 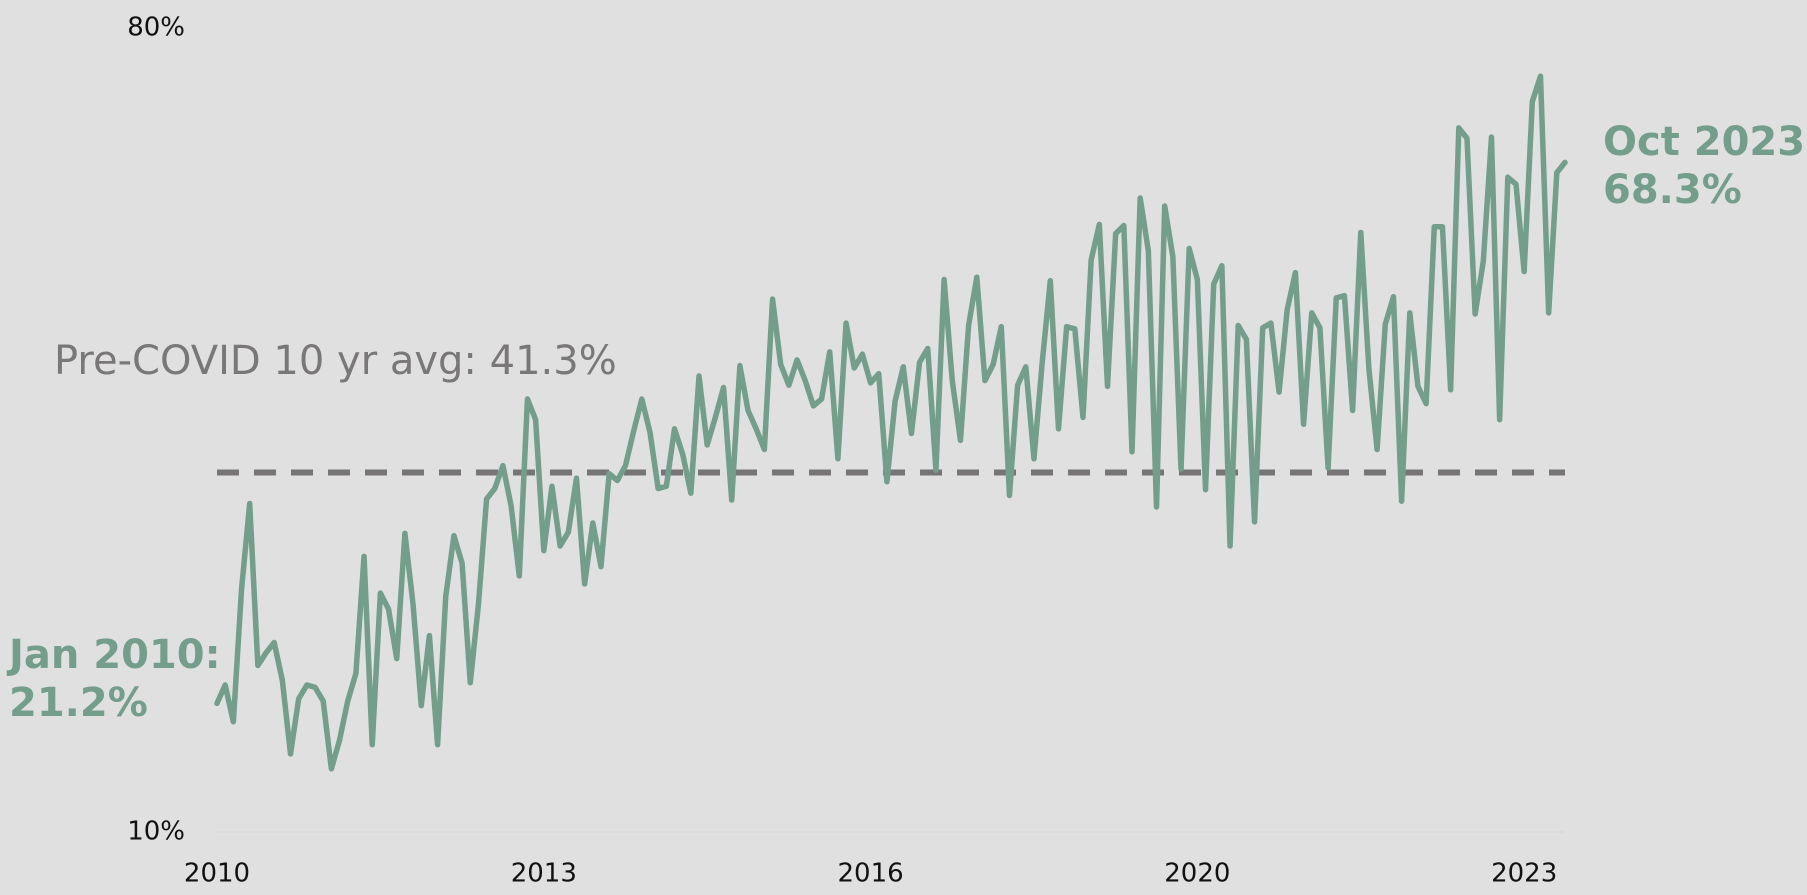 What do you see at coordinates (113, 679) in the screenshot?
I see `annotation: Jan 2010: 21.2%` at bounding box center [113, 679].